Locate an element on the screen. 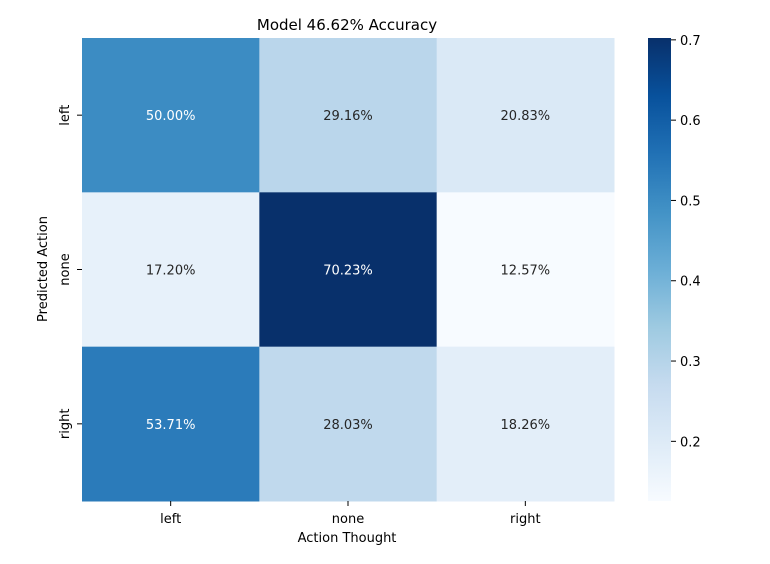 The image size is (770, 564). y-tick-label: none is located at coordinates (65, 269).